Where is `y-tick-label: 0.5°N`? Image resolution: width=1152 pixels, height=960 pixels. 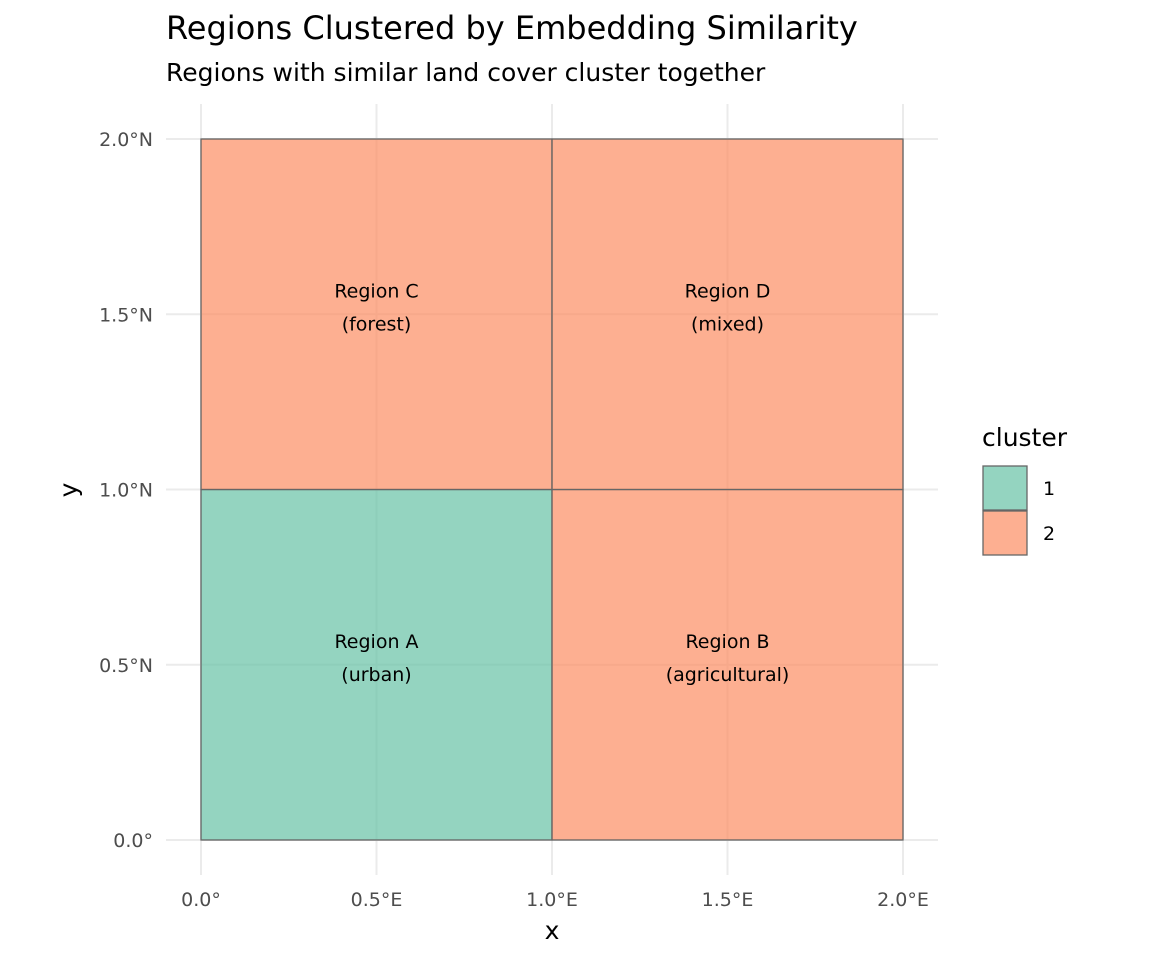 y-tick-label: 0.5°N is located at coordinates (126, 666).